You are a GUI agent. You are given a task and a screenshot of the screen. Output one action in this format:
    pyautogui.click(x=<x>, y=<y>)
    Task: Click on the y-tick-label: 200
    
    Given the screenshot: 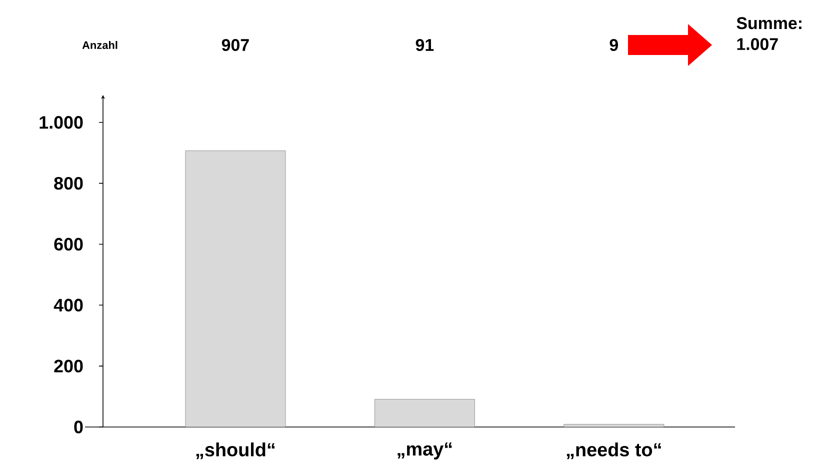 What is the action you would take?
    pyautogui.click(x=68, y=366)
    